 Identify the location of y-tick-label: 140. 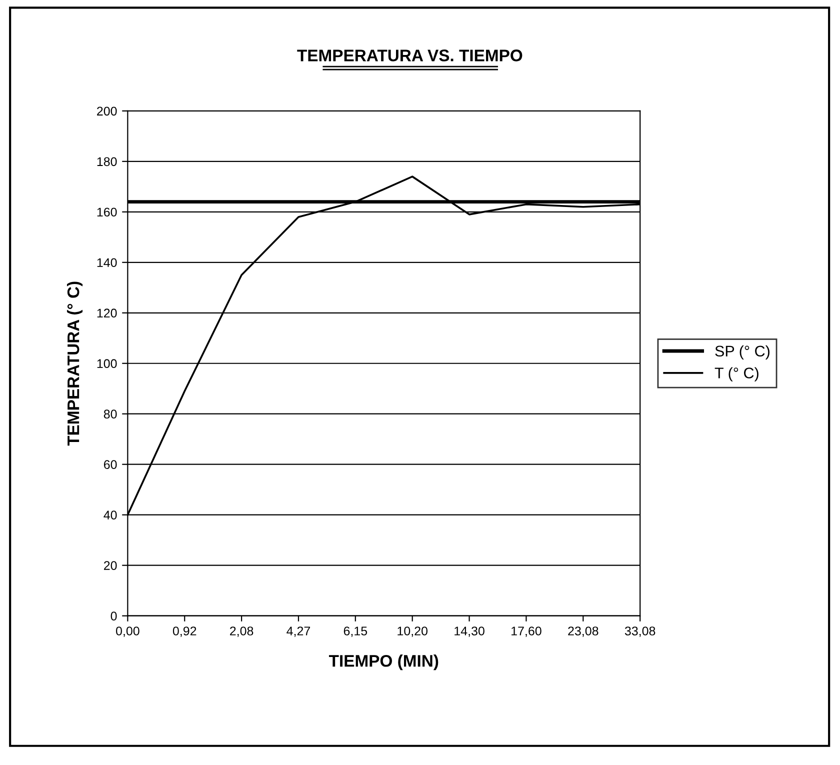
(107, 263).